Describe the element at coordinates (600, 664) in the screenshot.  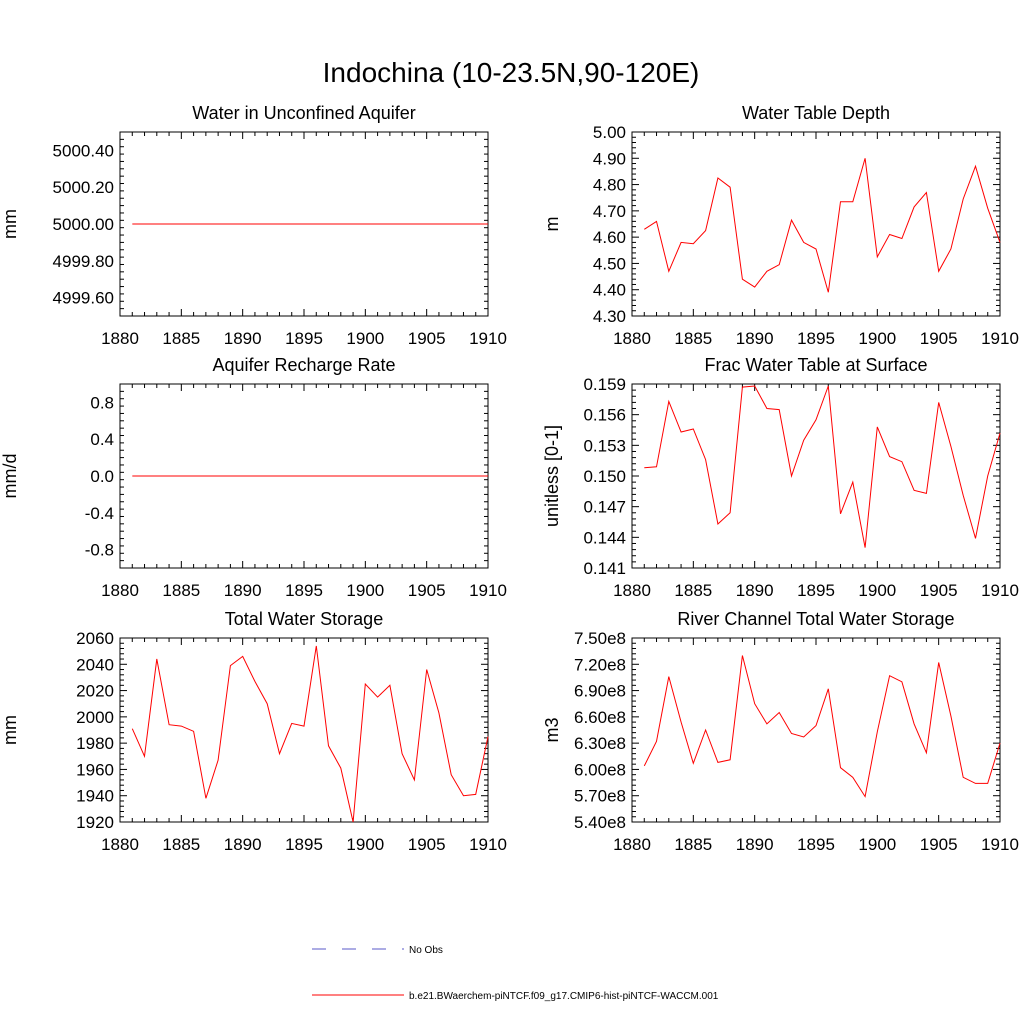
I see `y-tick-label: 7.20e8` at that location.